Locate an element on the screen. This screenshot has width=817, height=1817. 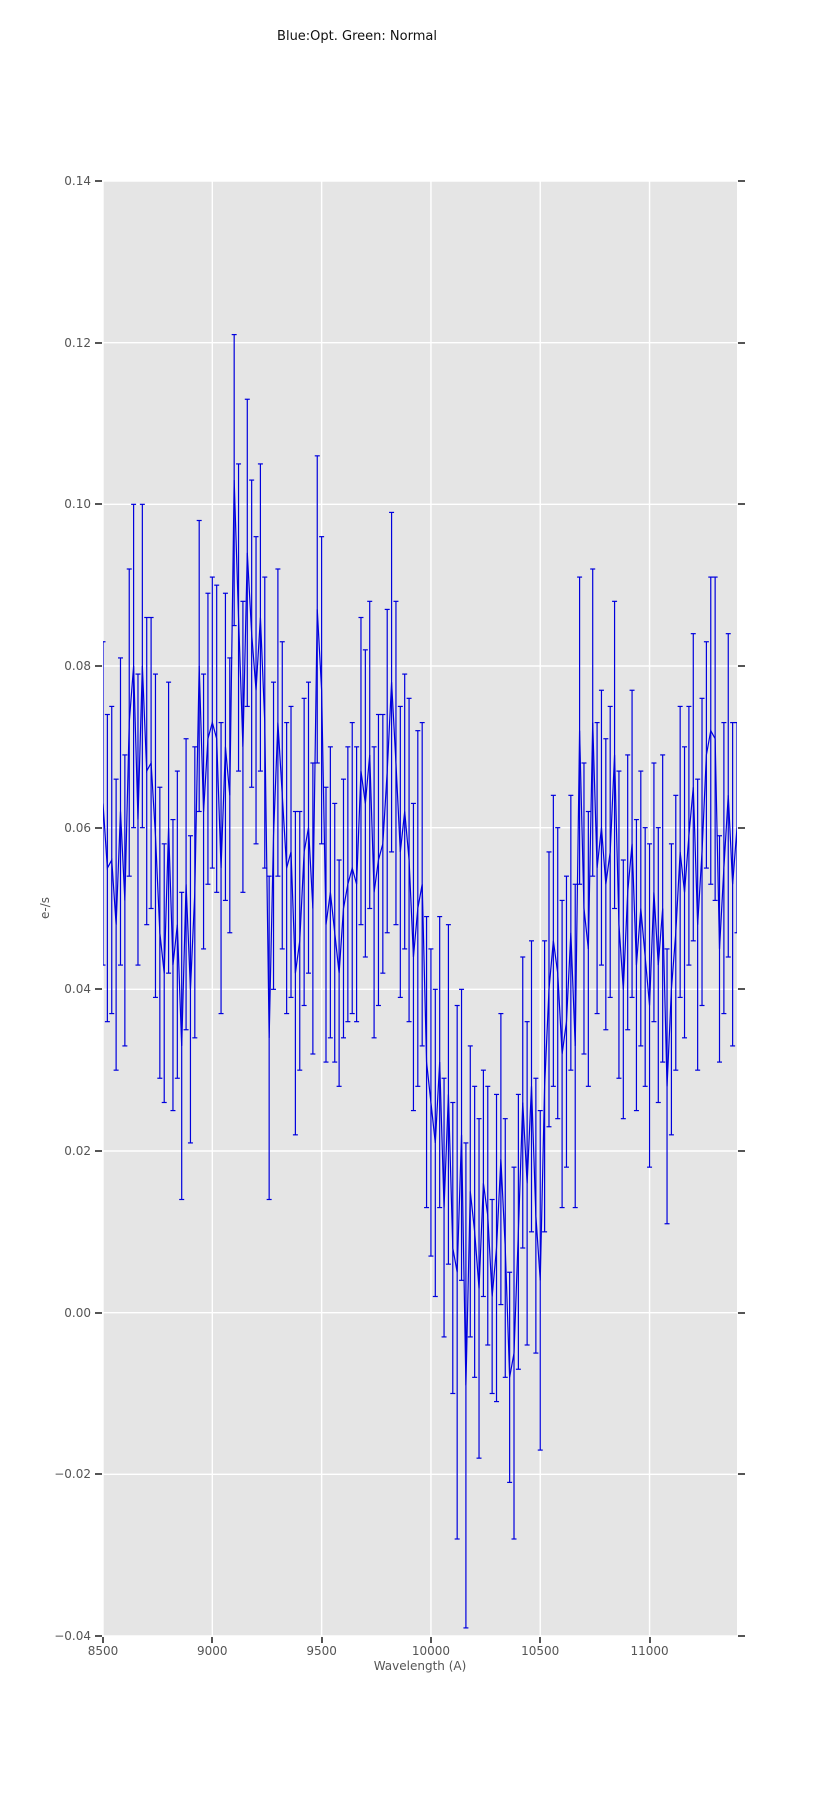
x-tick-label: 10500 is located at coordinates (540, 1651).